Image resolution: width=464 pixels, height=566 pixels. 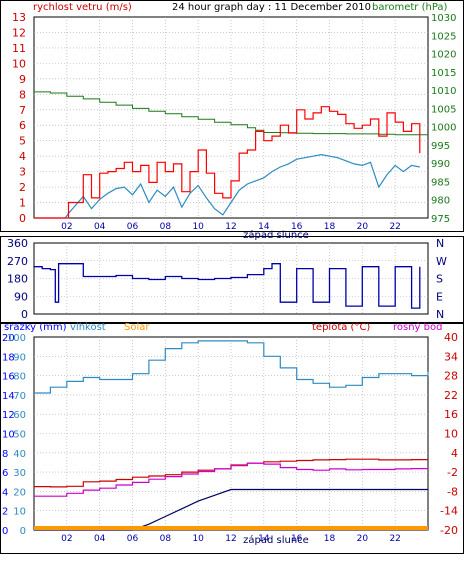 I want to click on panel1-xtick-label: 12, so click(x=230, y=227).